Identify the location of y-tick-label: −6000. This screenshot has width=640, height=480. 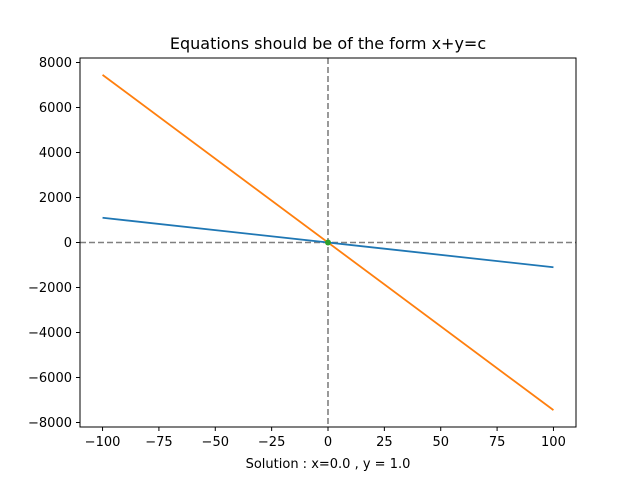
(50, 378).